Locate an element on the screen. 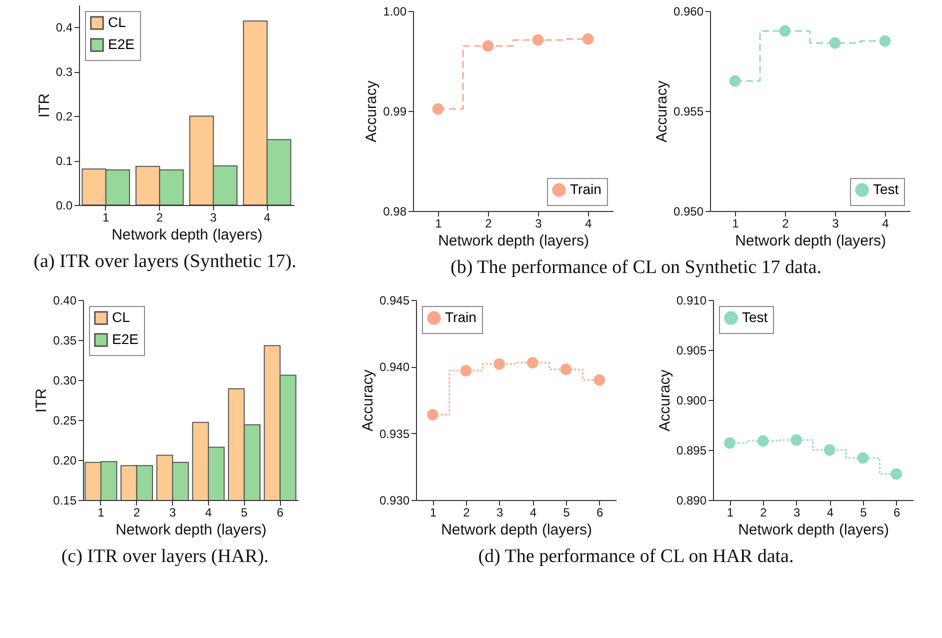 The width and height of the screenshot is (942, 638). text: (d) The performance of CL on HAR data. is located at coordinates (636, 557).